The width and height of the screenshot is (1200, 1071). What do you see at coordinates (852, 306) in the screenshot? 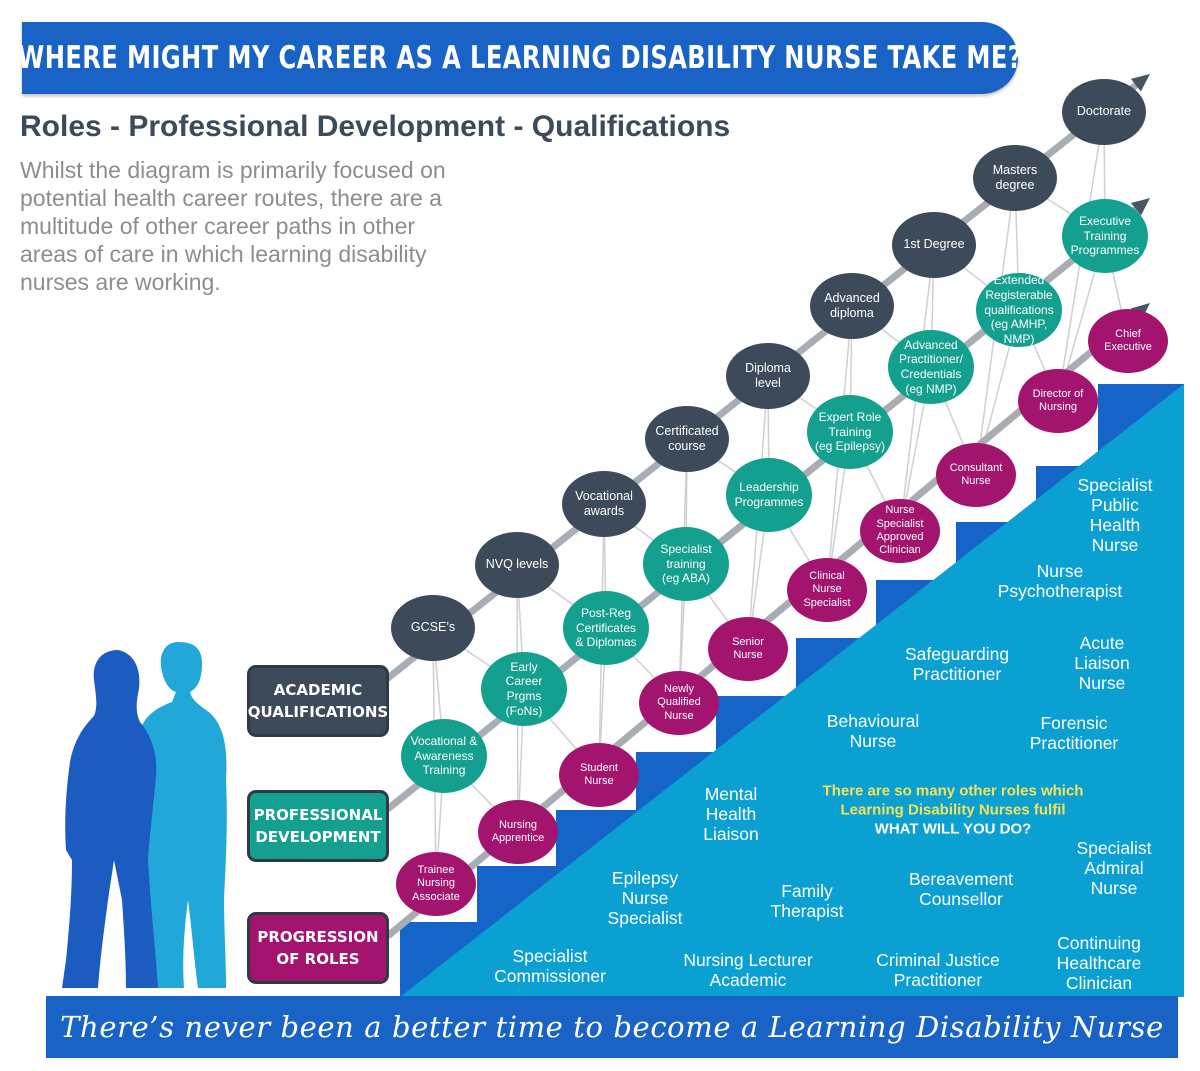
I see `qualification-node-advanced-diploma: Advanced diploma` at bounding box center [852, 306].